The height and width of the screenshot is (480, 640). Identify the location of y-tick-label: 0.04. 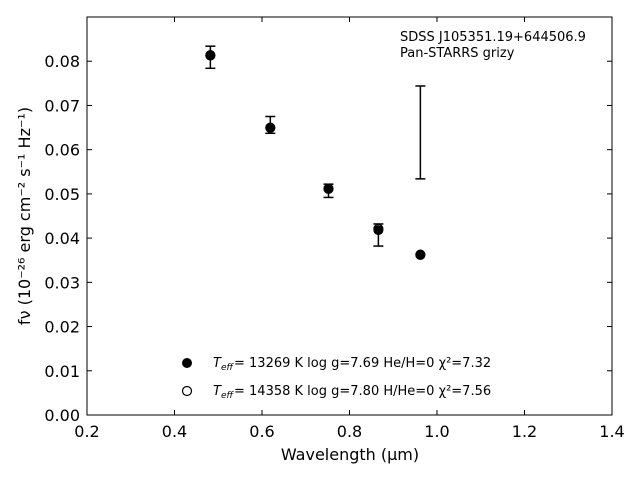
(62, 238).